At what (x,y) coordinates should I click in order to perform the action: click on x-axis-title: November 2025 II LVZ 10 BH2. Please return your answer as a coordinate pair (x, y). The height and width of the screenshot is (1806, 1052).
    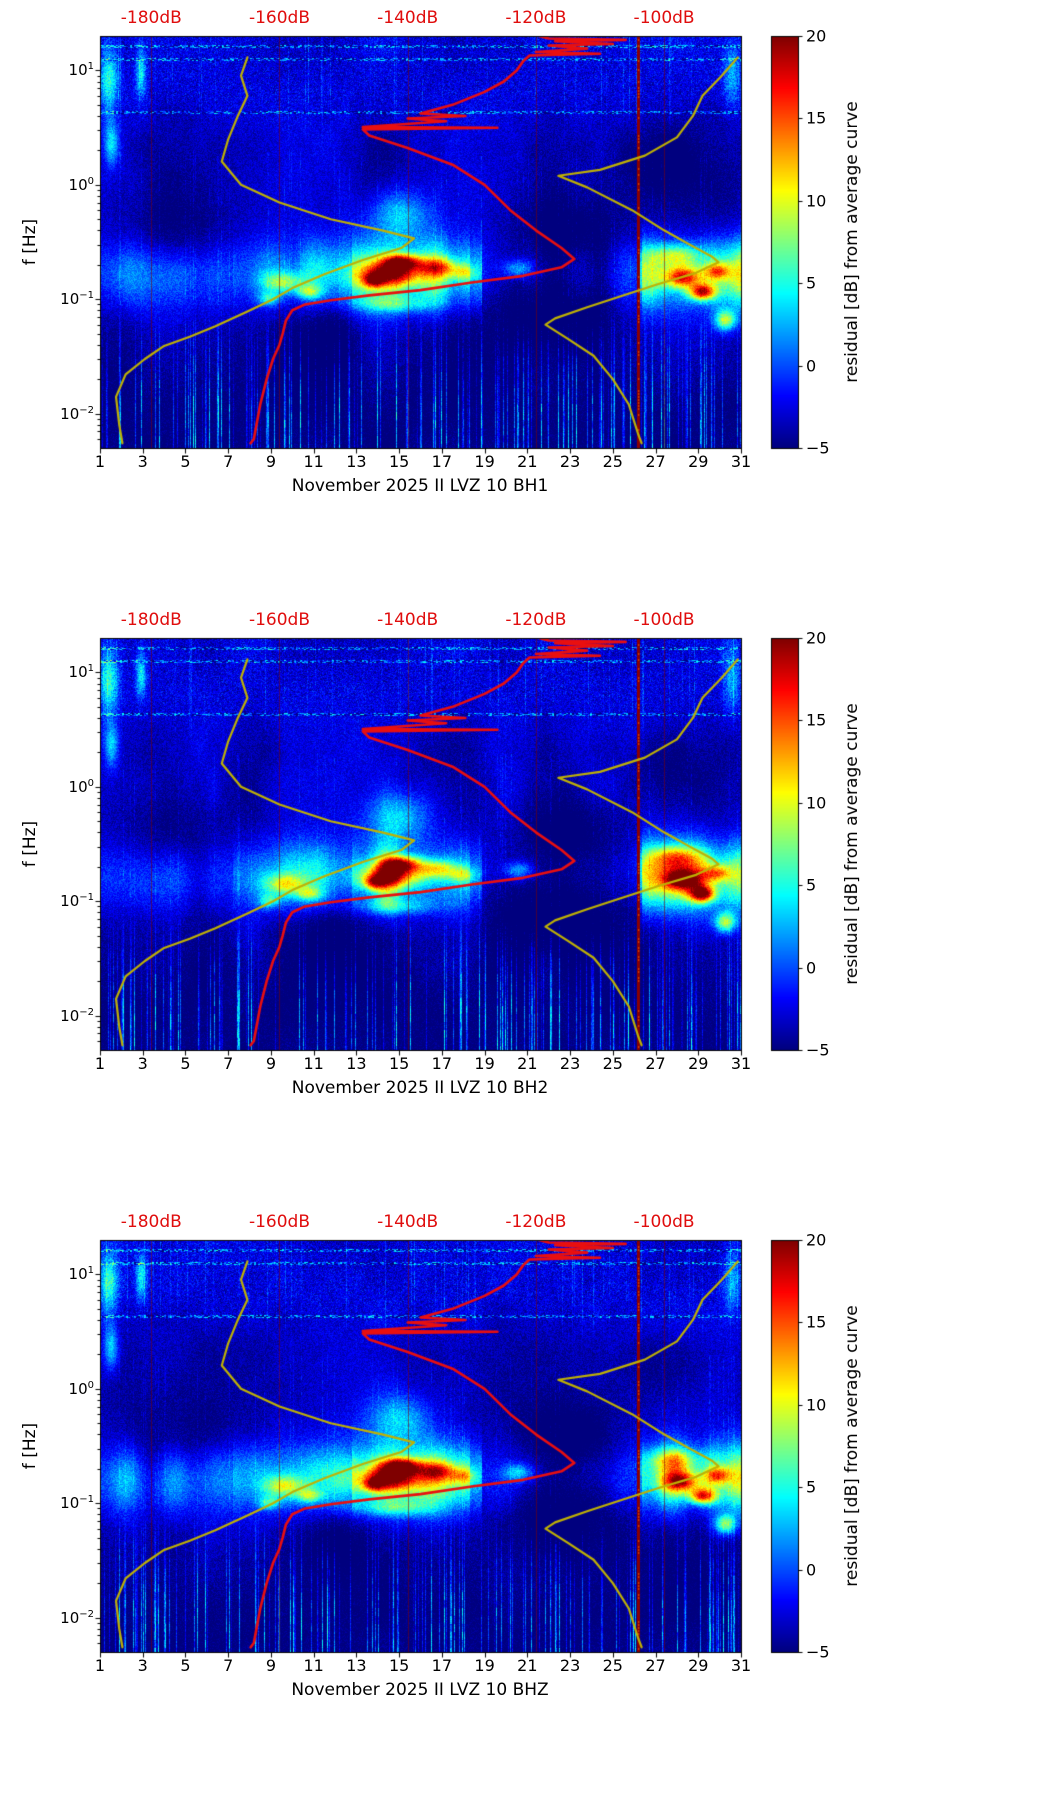
    Looking at the image, I should click on (420, 1088).